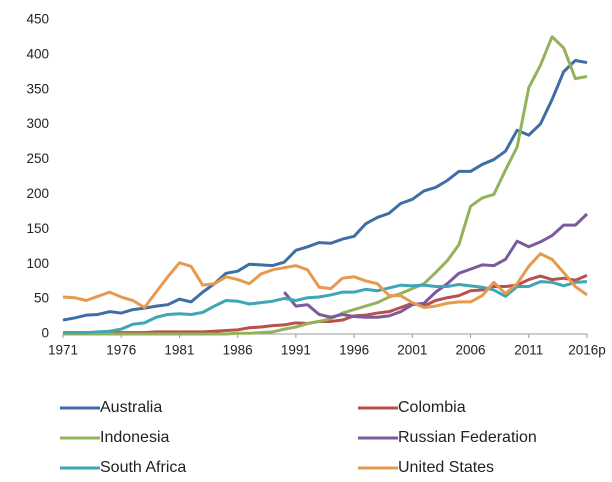  Describe the element at coordinates (587, 350) in the screenshot. I see `x-tick-label: 2016p` at that location.